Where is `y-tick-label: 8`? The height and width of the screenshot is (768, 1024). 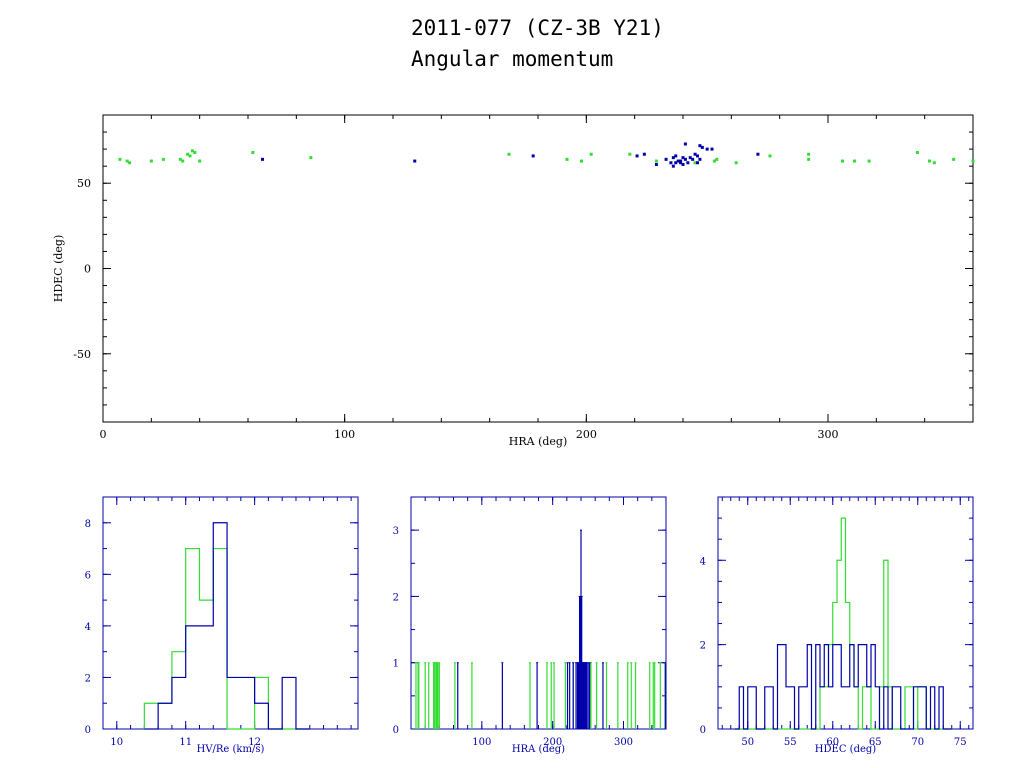
y-tick-label: 8 is located at coordinates (88, 524).